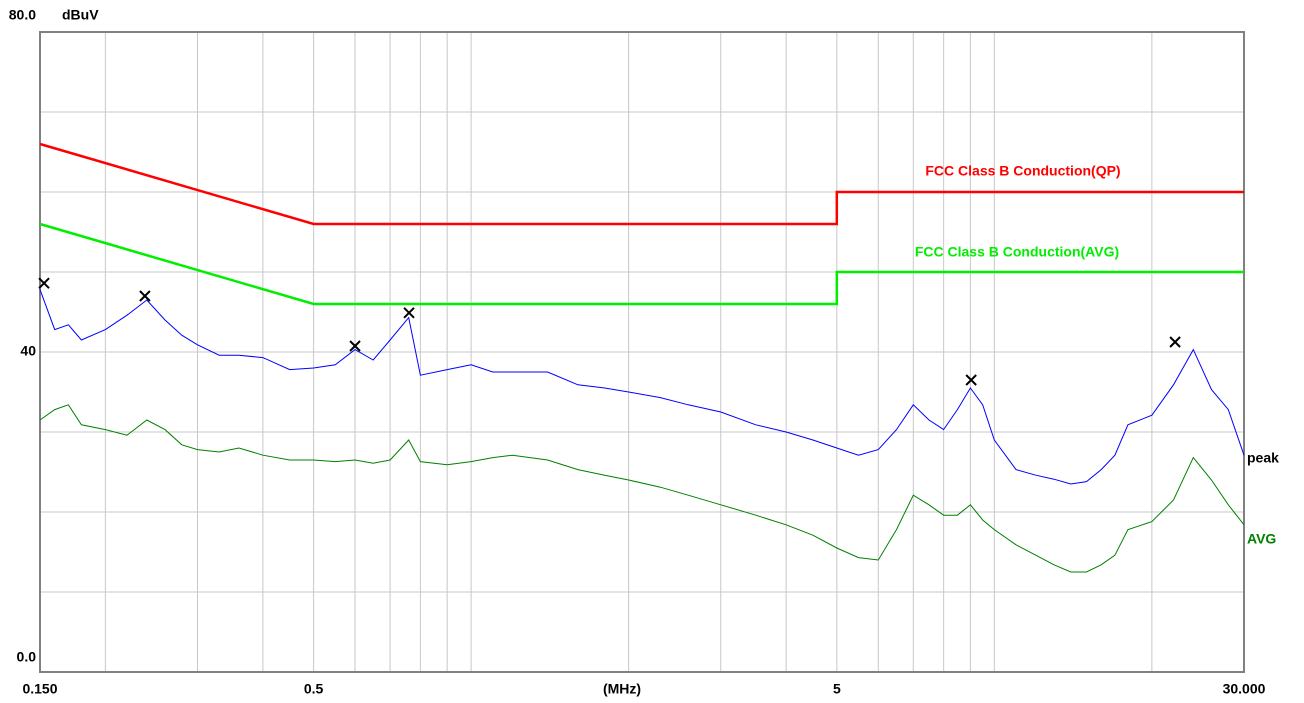  I want to click on y-tick-label: 40, so click(28, 351).